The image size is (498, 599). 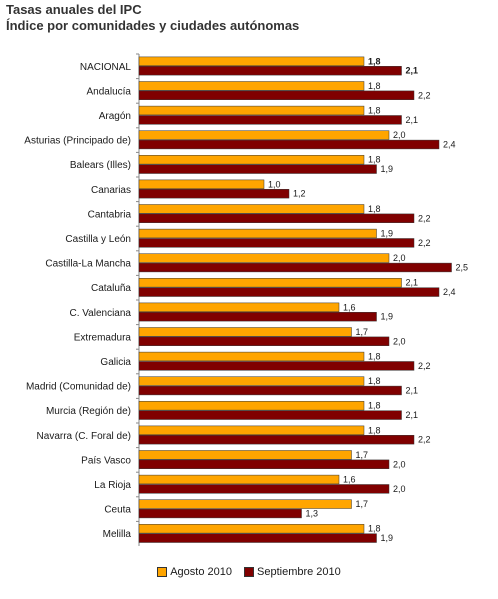 What do you see at coordinates (111, 190) in the screenshot?
I see `category-label: Canarias` at bounding box center [111, 190].